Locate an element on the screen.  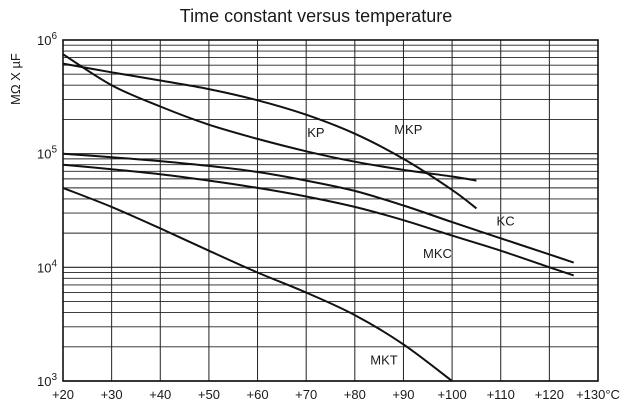
series-label-mkt: MKT is located at coordinates (384, 359).